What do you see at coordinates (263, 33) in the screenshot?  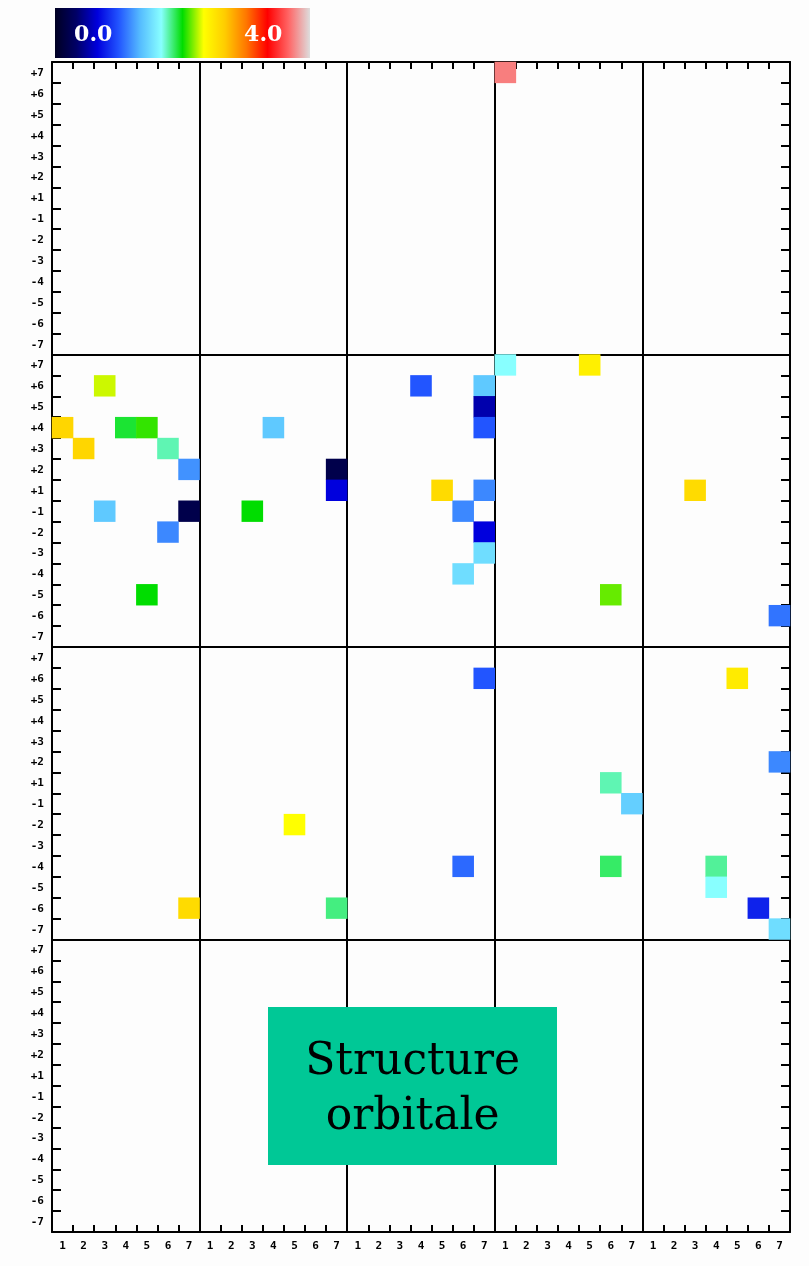 I see `color-bar-label: 4.0` at bounding box center [263, 33].